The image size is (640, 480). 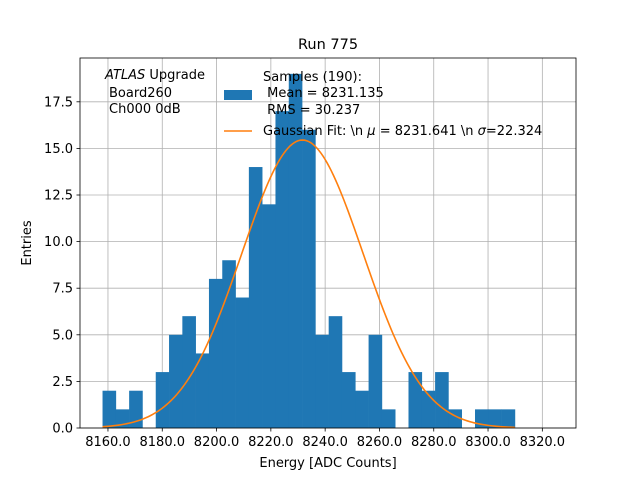 I want to click on board-label: Board260, so click(x=140, y=93).